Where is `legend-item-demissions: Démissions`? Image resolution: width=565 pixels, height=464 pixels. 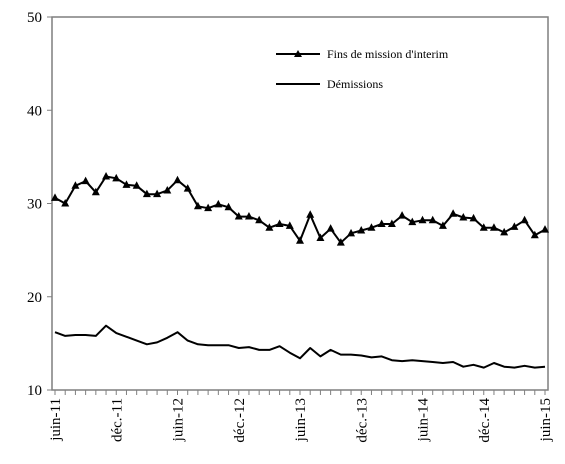 legend-item-demissions: Démissions is located at coordinates (329, 84).